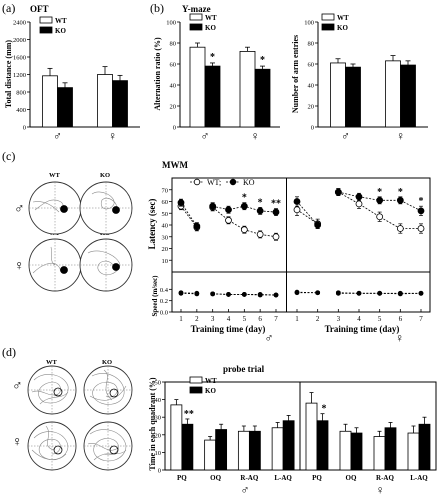  I want to click on probe-category-label: R-AQ, so click(385, 478).